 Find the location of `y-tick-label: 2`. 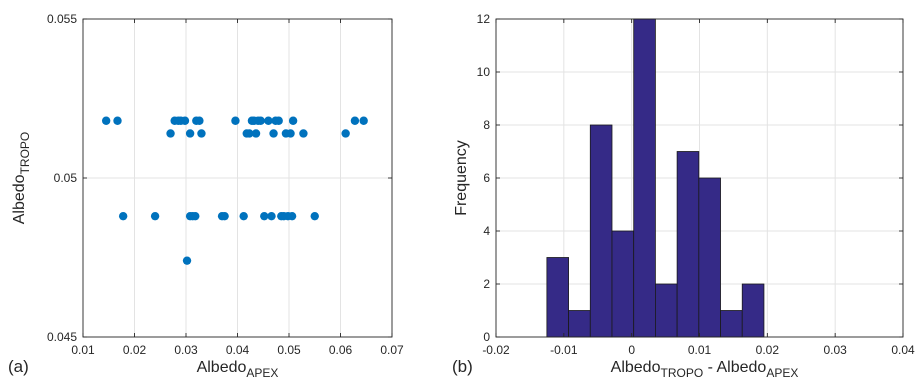

y-tick-label: 2 is located at coordinates (486, 284).